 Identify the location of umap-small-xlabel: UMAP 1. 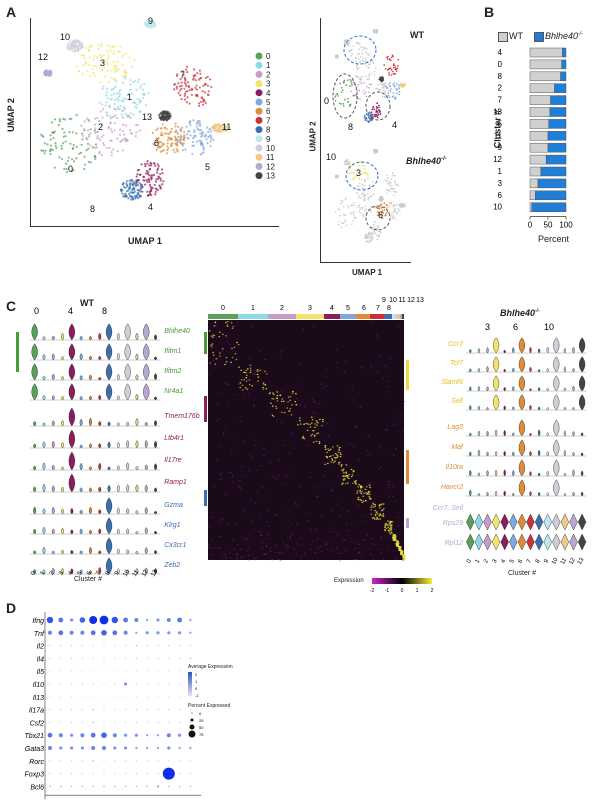
(367, 272).